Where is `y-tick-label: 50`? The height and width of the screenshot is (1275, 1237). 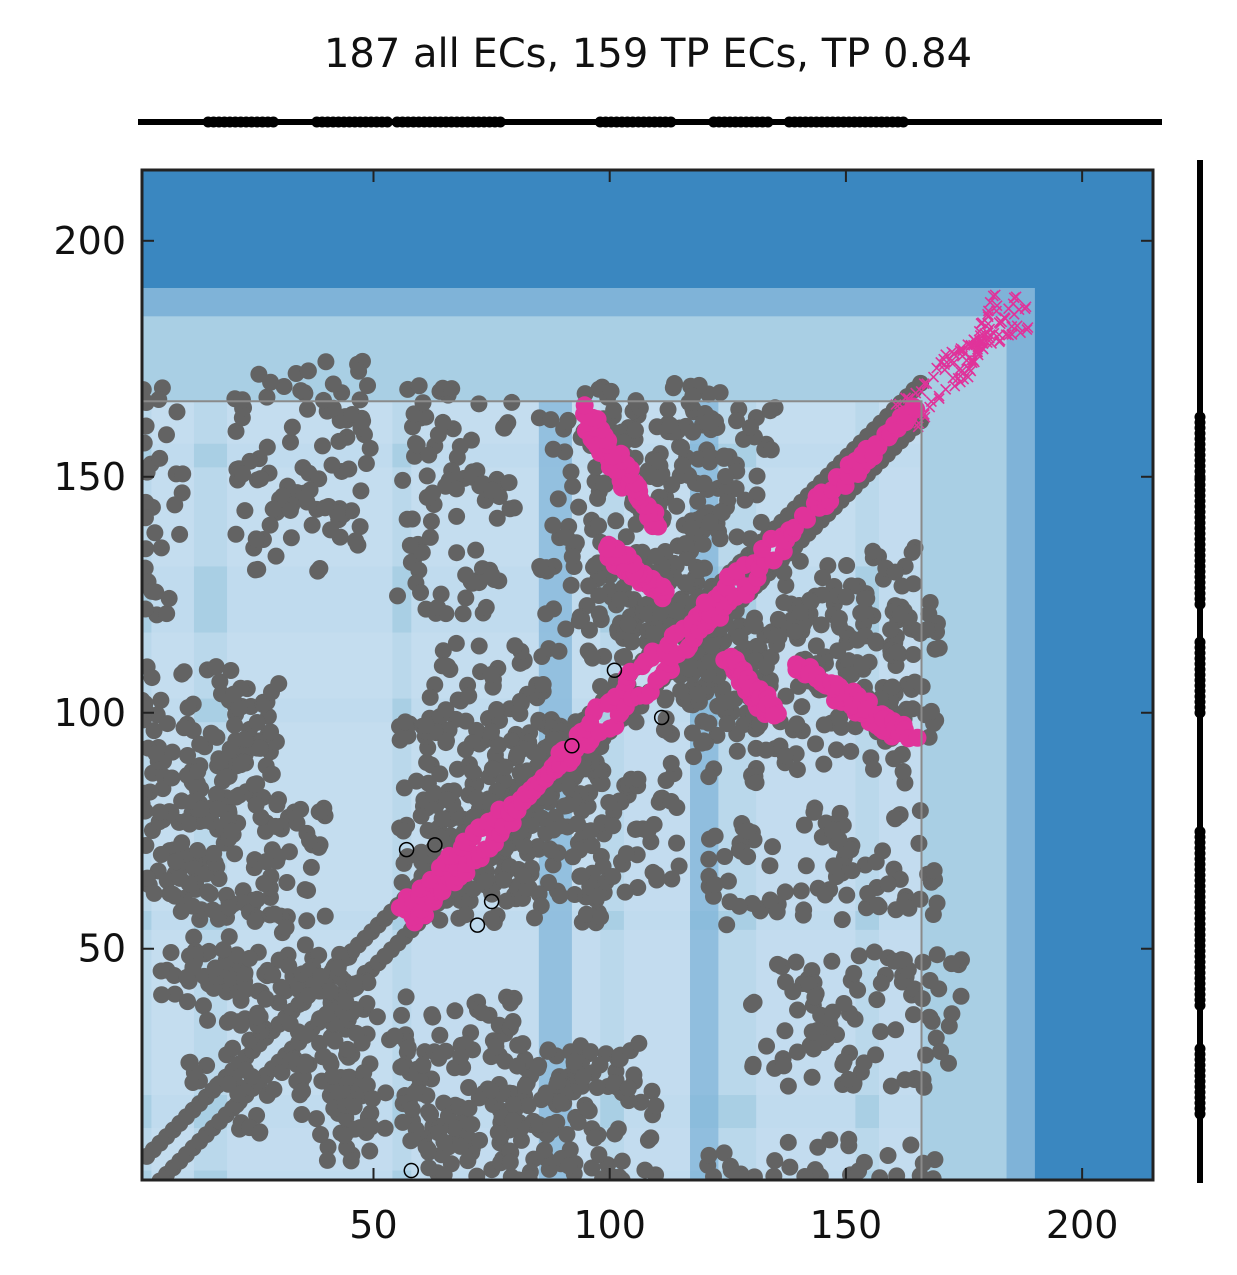
y-tick-label: 50 is located at coordinates (102, 949).